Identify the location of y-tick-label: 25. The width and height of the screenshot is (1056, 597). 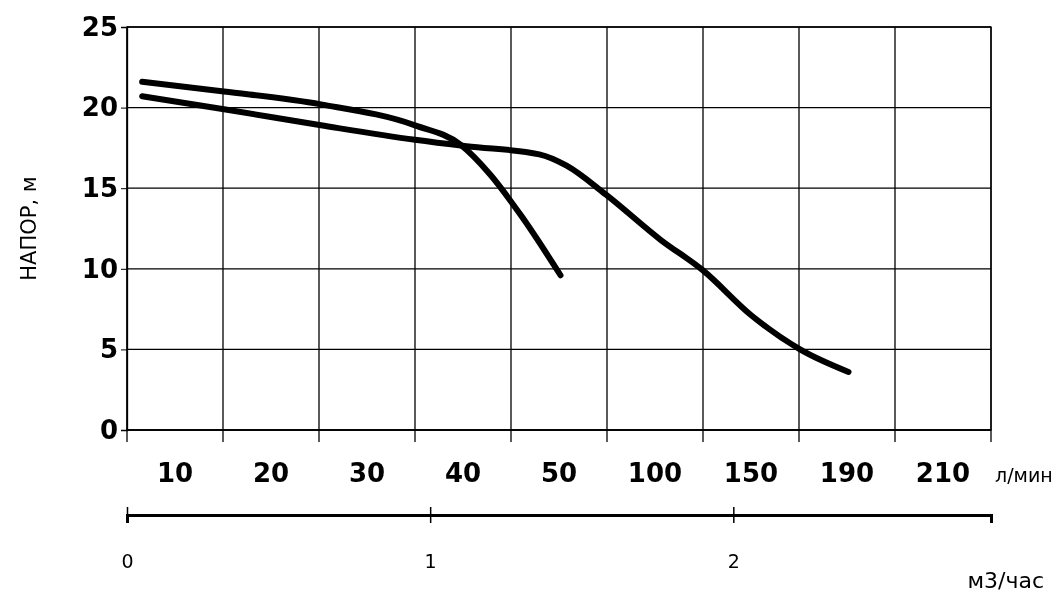
(99, 26).